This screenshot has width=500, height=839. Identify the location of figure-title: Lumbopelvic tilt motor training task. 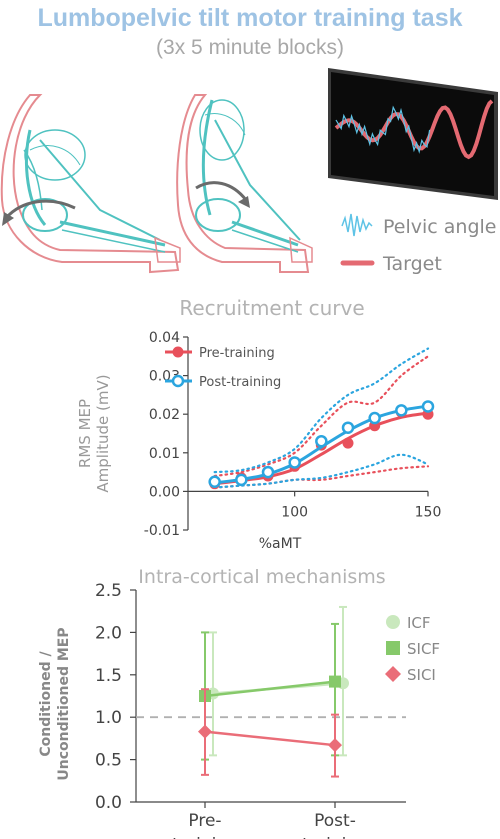
(250, 18).